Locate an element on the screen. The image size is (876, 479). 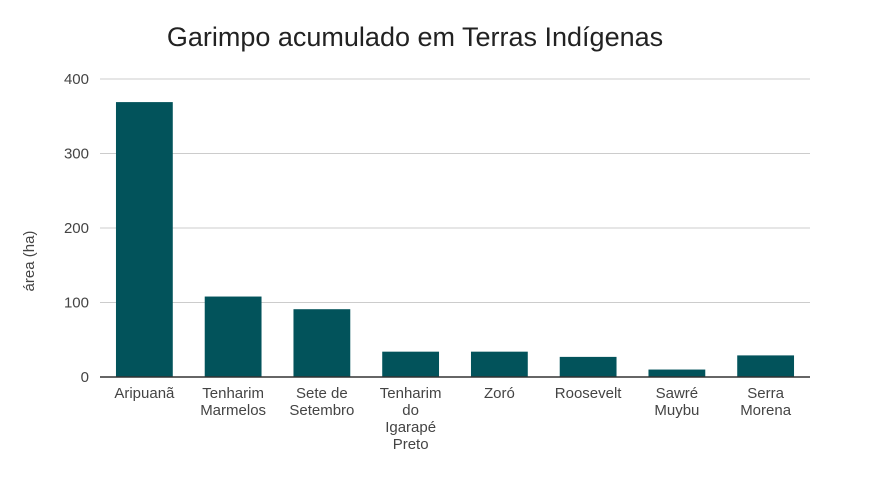
y-tick-label: 200 is located at coordinates (76, 228).